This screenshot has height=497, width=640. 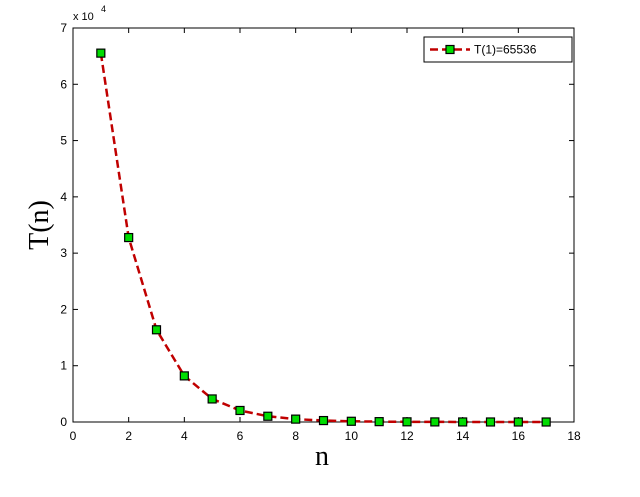 What do you see at coordinates (463, 436) in the screenshot?
I see `x-tick-label: 14` at bounding box center [463, 436].